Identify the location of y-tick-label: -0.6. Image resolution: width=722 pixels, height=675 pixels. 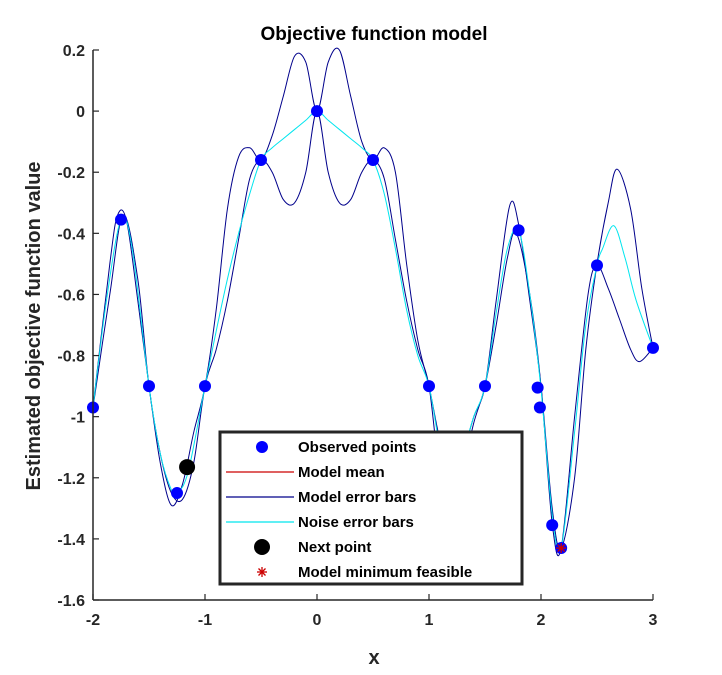
(71, 295).